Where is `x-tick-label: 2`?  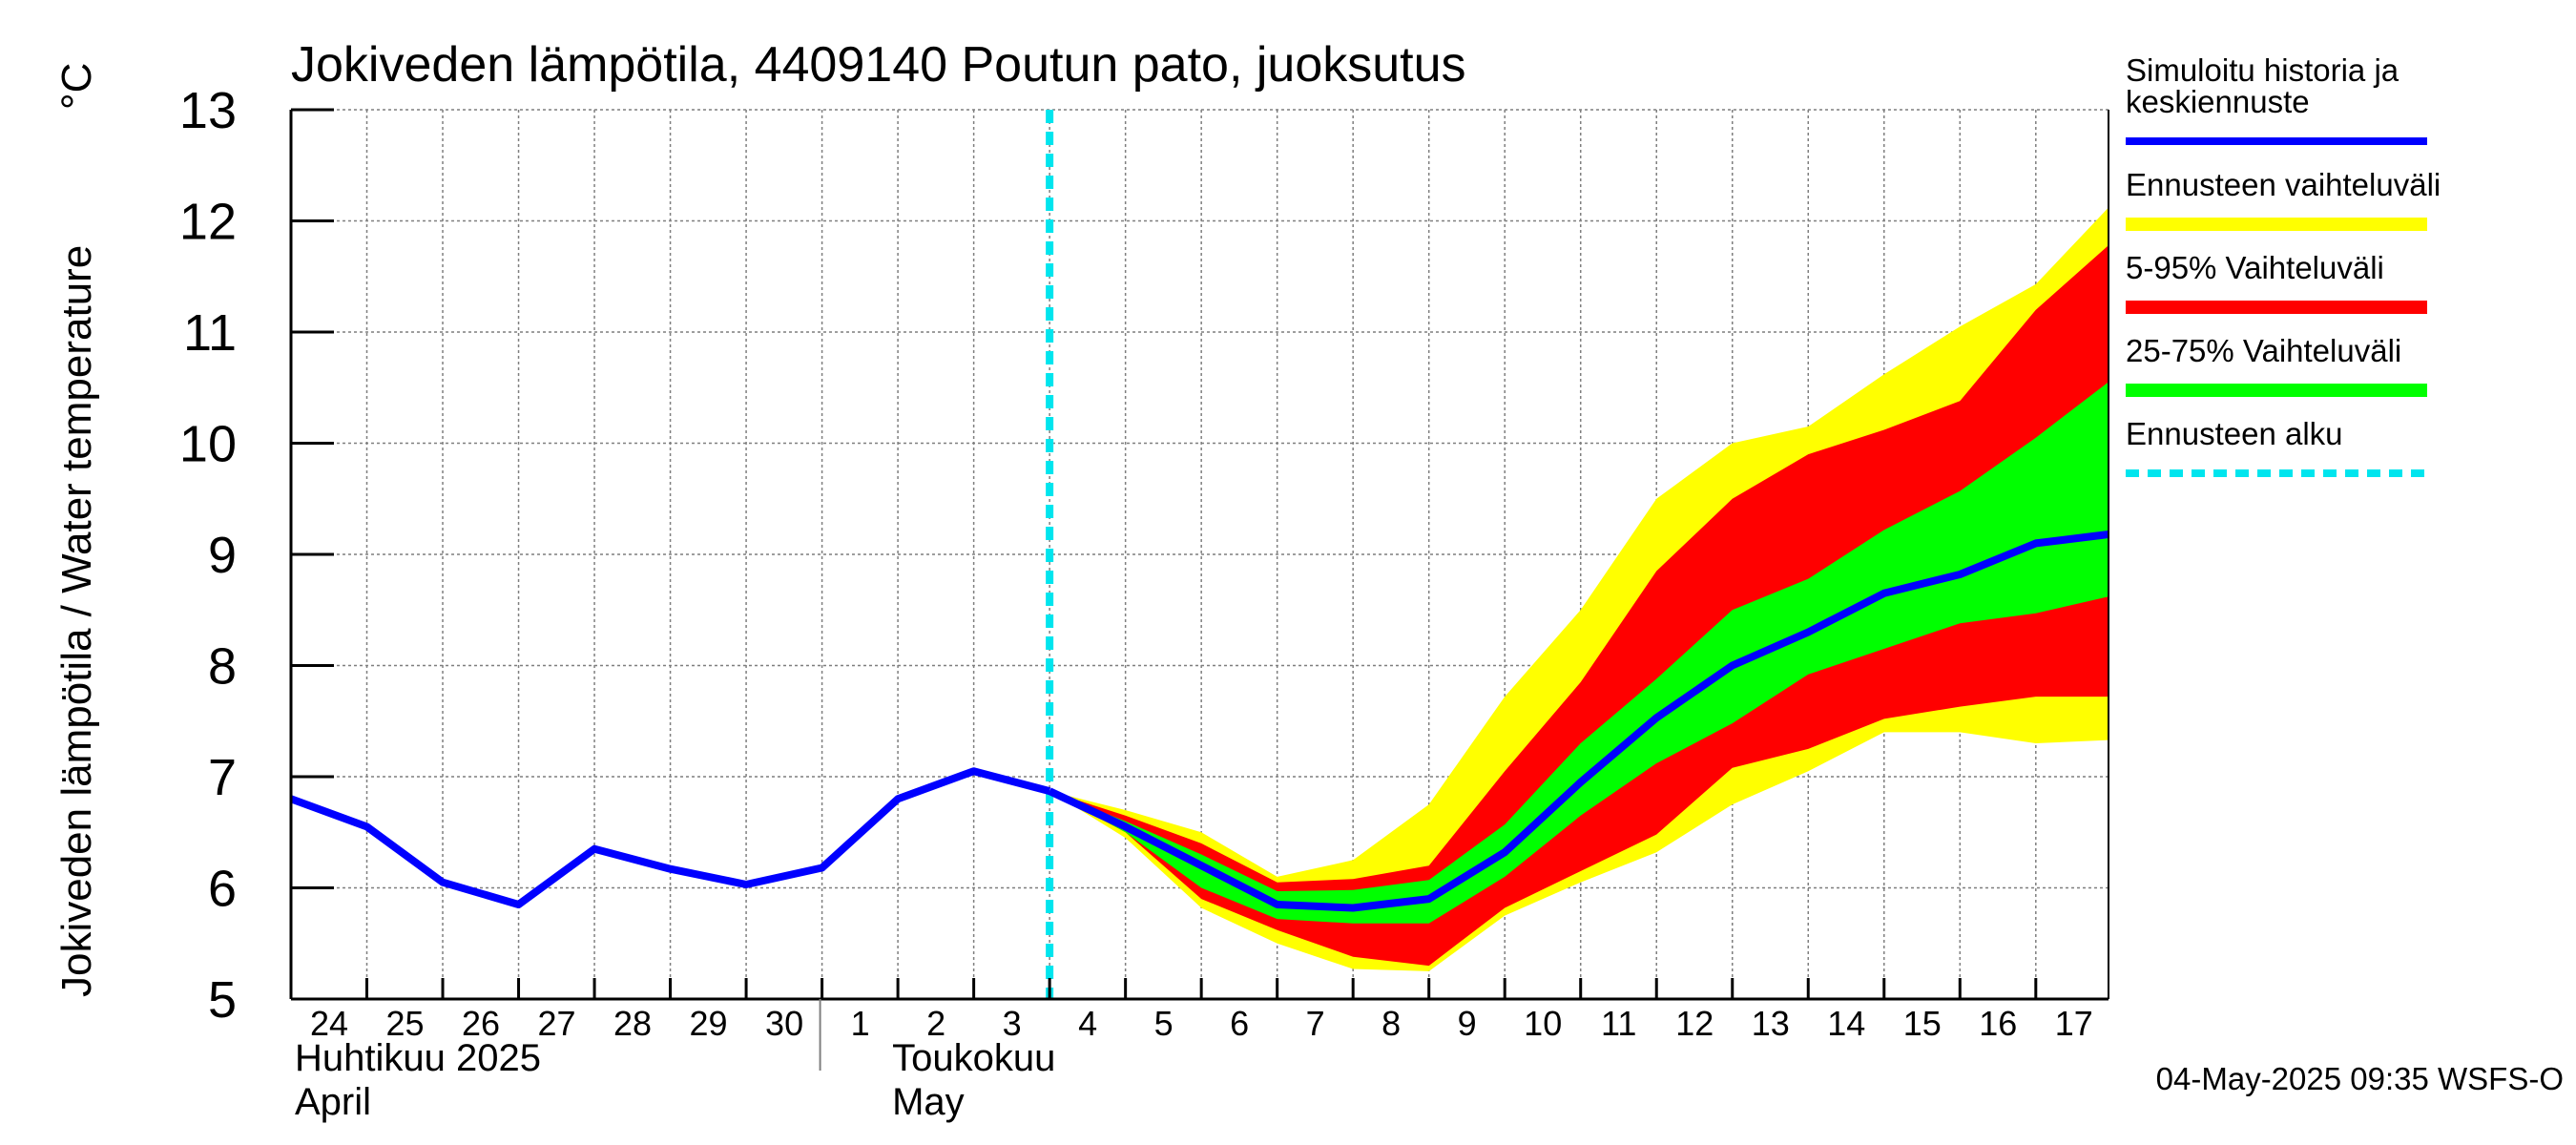 x-tick-label: 2 is located at coordinates (935, 1023).